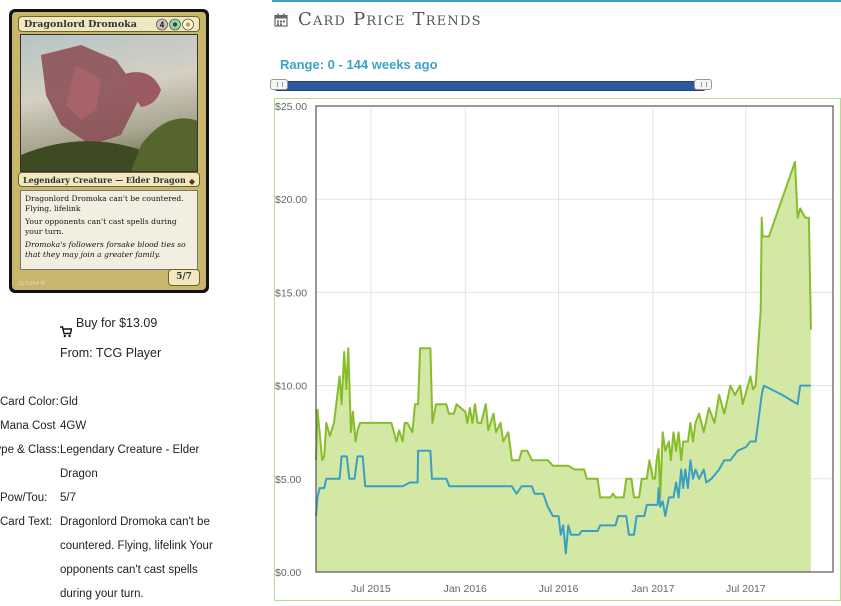 This screenshot has height=606, width=841. I want to click on calendar-icon, so click(281, 20).